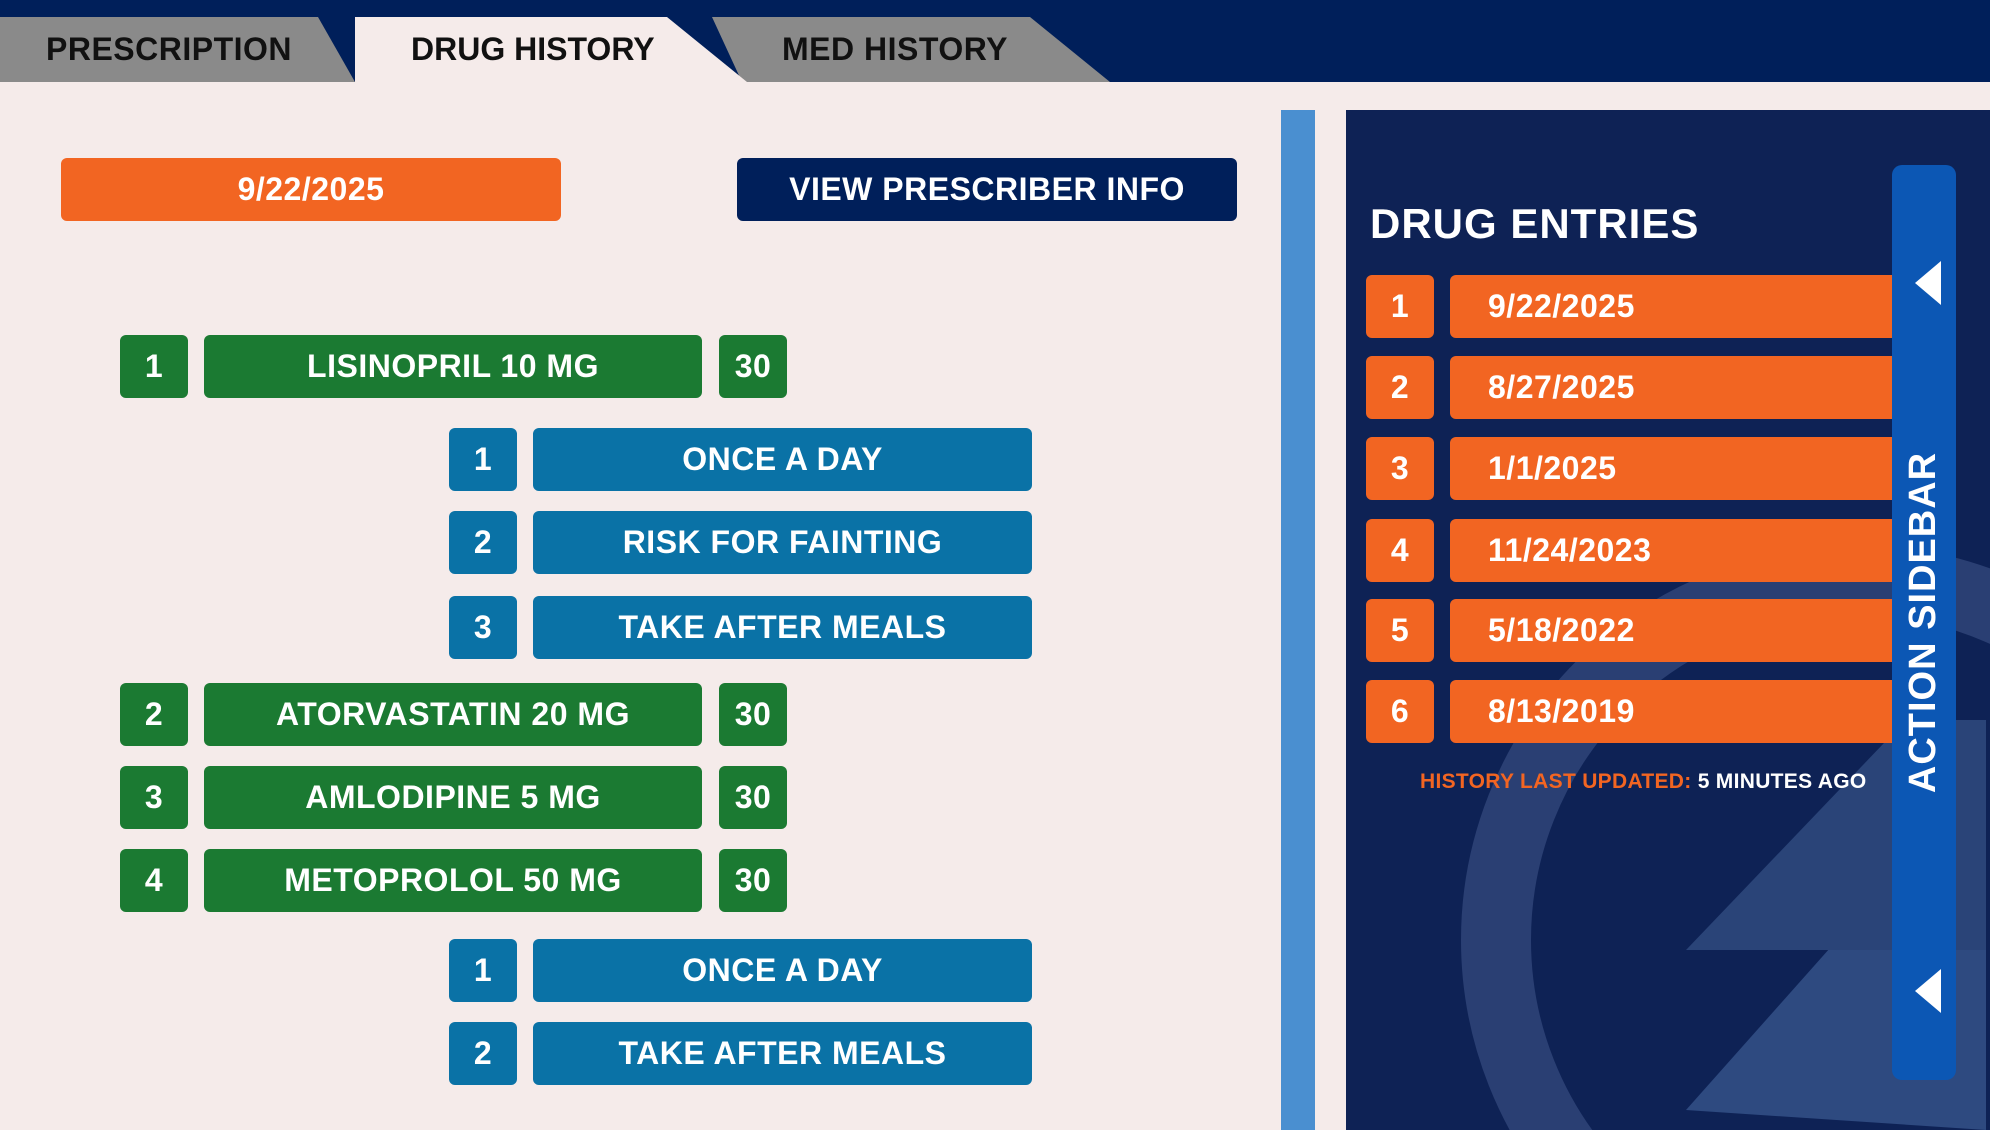  I want to click on date-value: 9/22/2025, so click(311, 189).